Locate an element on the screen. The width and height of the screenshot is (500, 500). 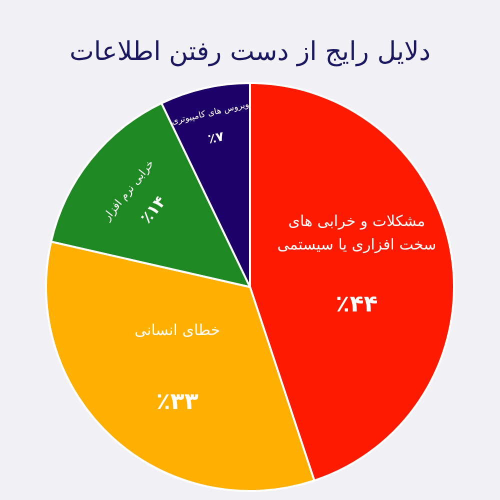
slice-label: مشکلات و خرابی های سخت افزاری یا سیستمی is located at coordinates (356, 233).